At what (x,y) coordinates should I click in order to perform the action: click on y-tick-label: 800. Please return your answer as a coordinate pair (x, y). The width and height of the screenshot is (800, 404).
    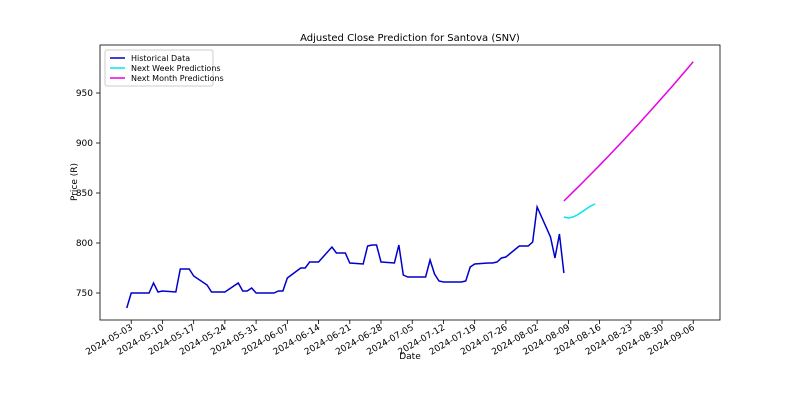
    Looking at the image, I should click on (84, 244).